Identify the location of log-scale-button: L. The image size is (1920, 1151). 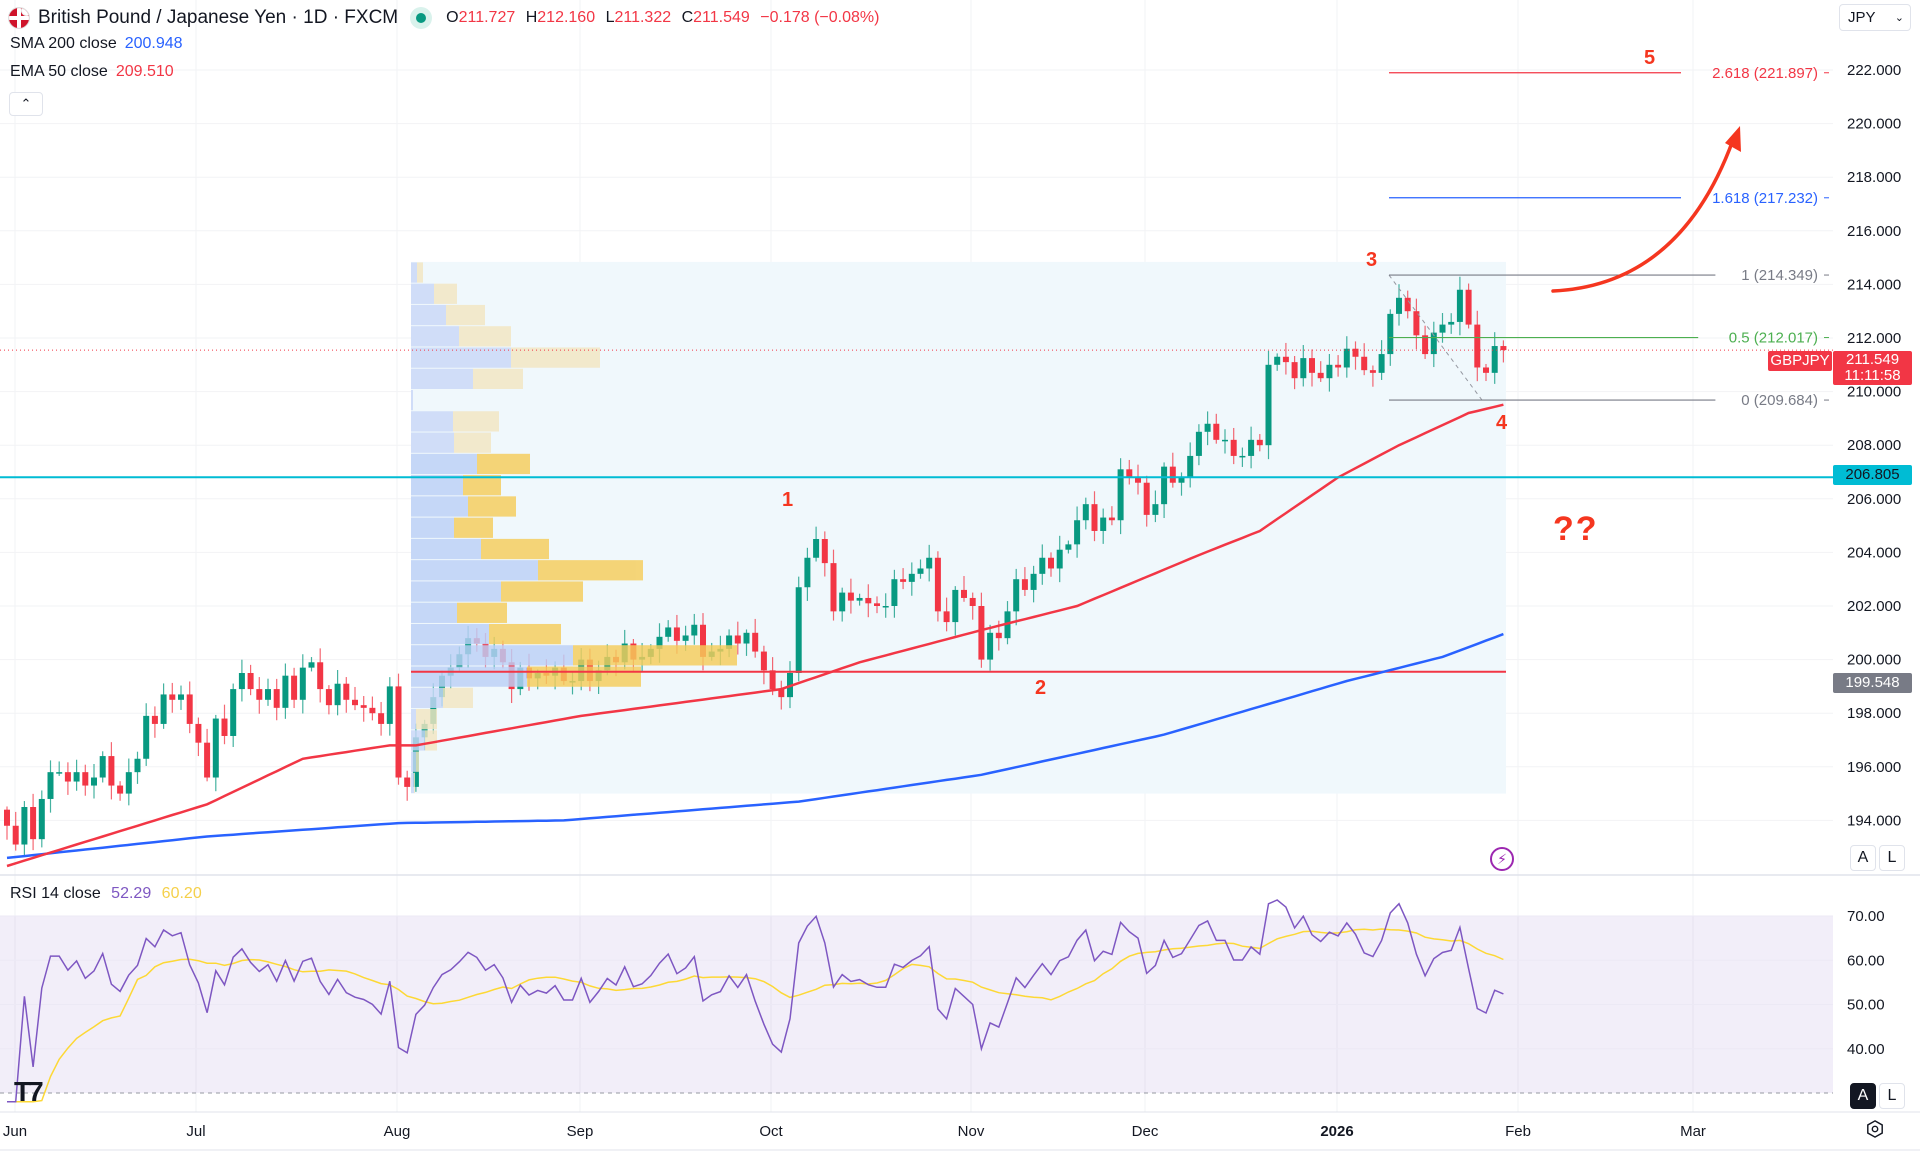
(1892, 858).